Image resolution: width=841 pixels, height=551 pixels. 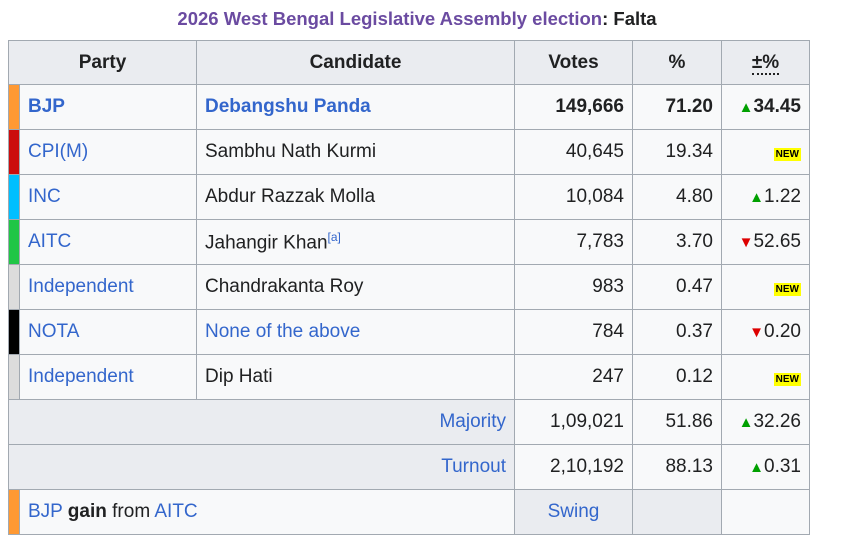 I want to click on turnout-votes: 2,10,192, so click(x=573, y=467).